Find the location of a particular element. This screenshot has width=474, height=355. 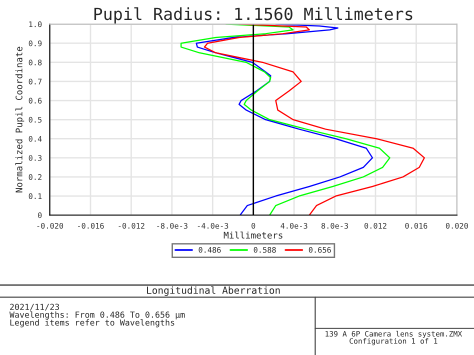

chart-title: Pupil Radius: 1.1560 Millimeters is located at coordinates (253, 15).